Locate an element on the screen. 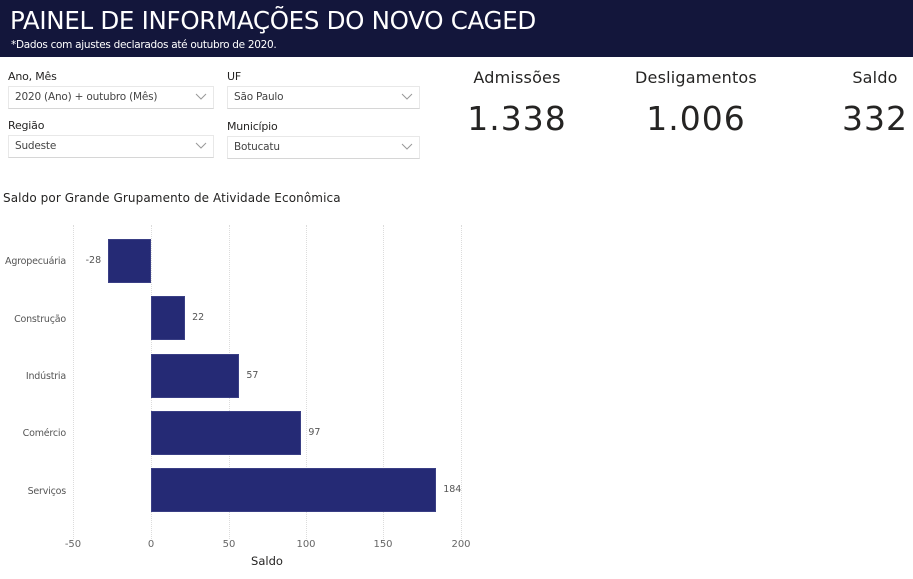 This screenshot has width=913, height=579. slicer-regiao-dropdown: Sudeste is located at coordinates (111, 146).